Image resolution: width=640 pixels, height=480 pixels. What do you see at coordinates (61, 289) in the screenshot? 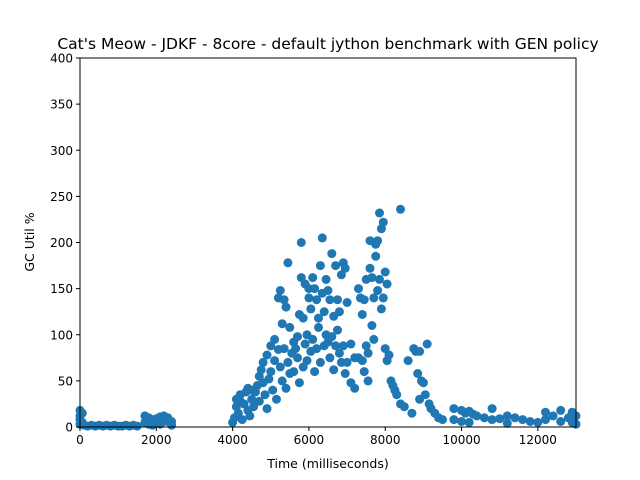
I see `y-tick-label: 150` at bounding box center [61, 289].